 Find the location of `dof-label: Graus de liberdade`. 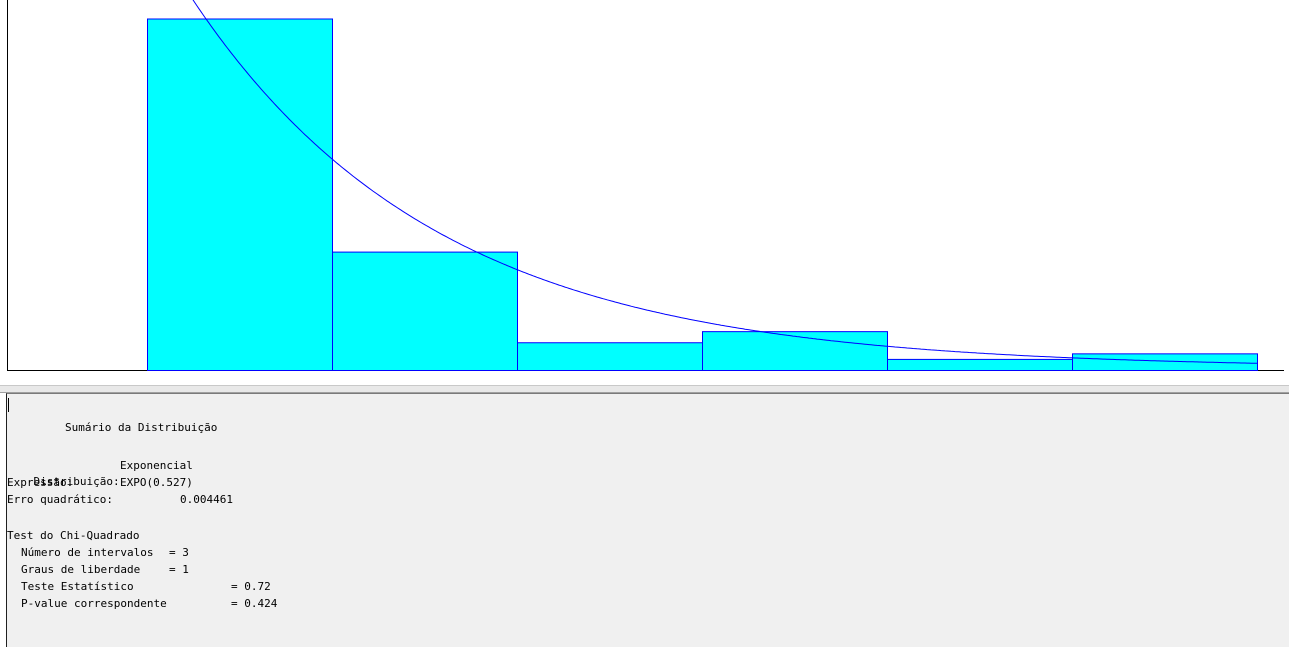

dof-label: Graus de liberdade is located at coordinates (81, 569).